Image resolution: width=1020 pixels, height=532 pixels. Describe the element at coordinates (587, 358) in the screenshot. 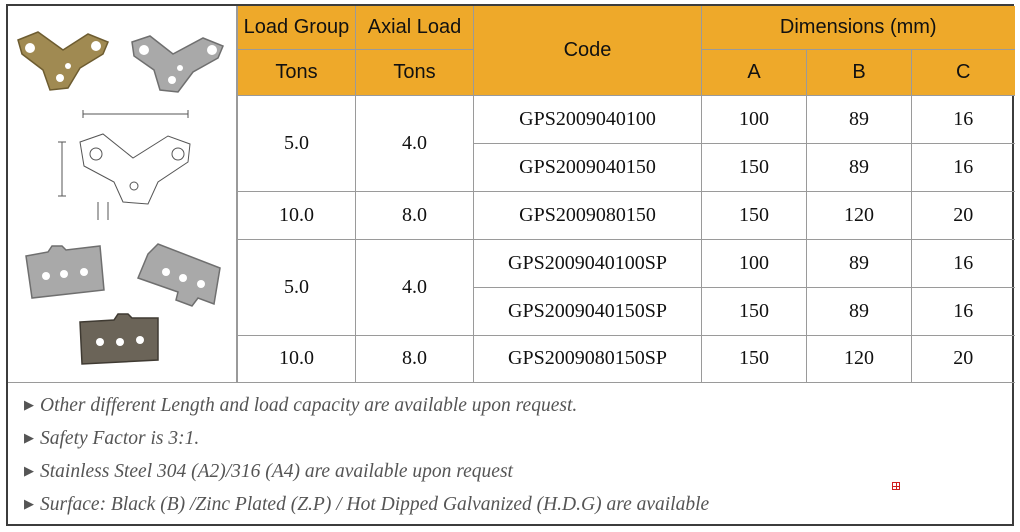

I see `code-cell: GPS2009080150SP` at that location.